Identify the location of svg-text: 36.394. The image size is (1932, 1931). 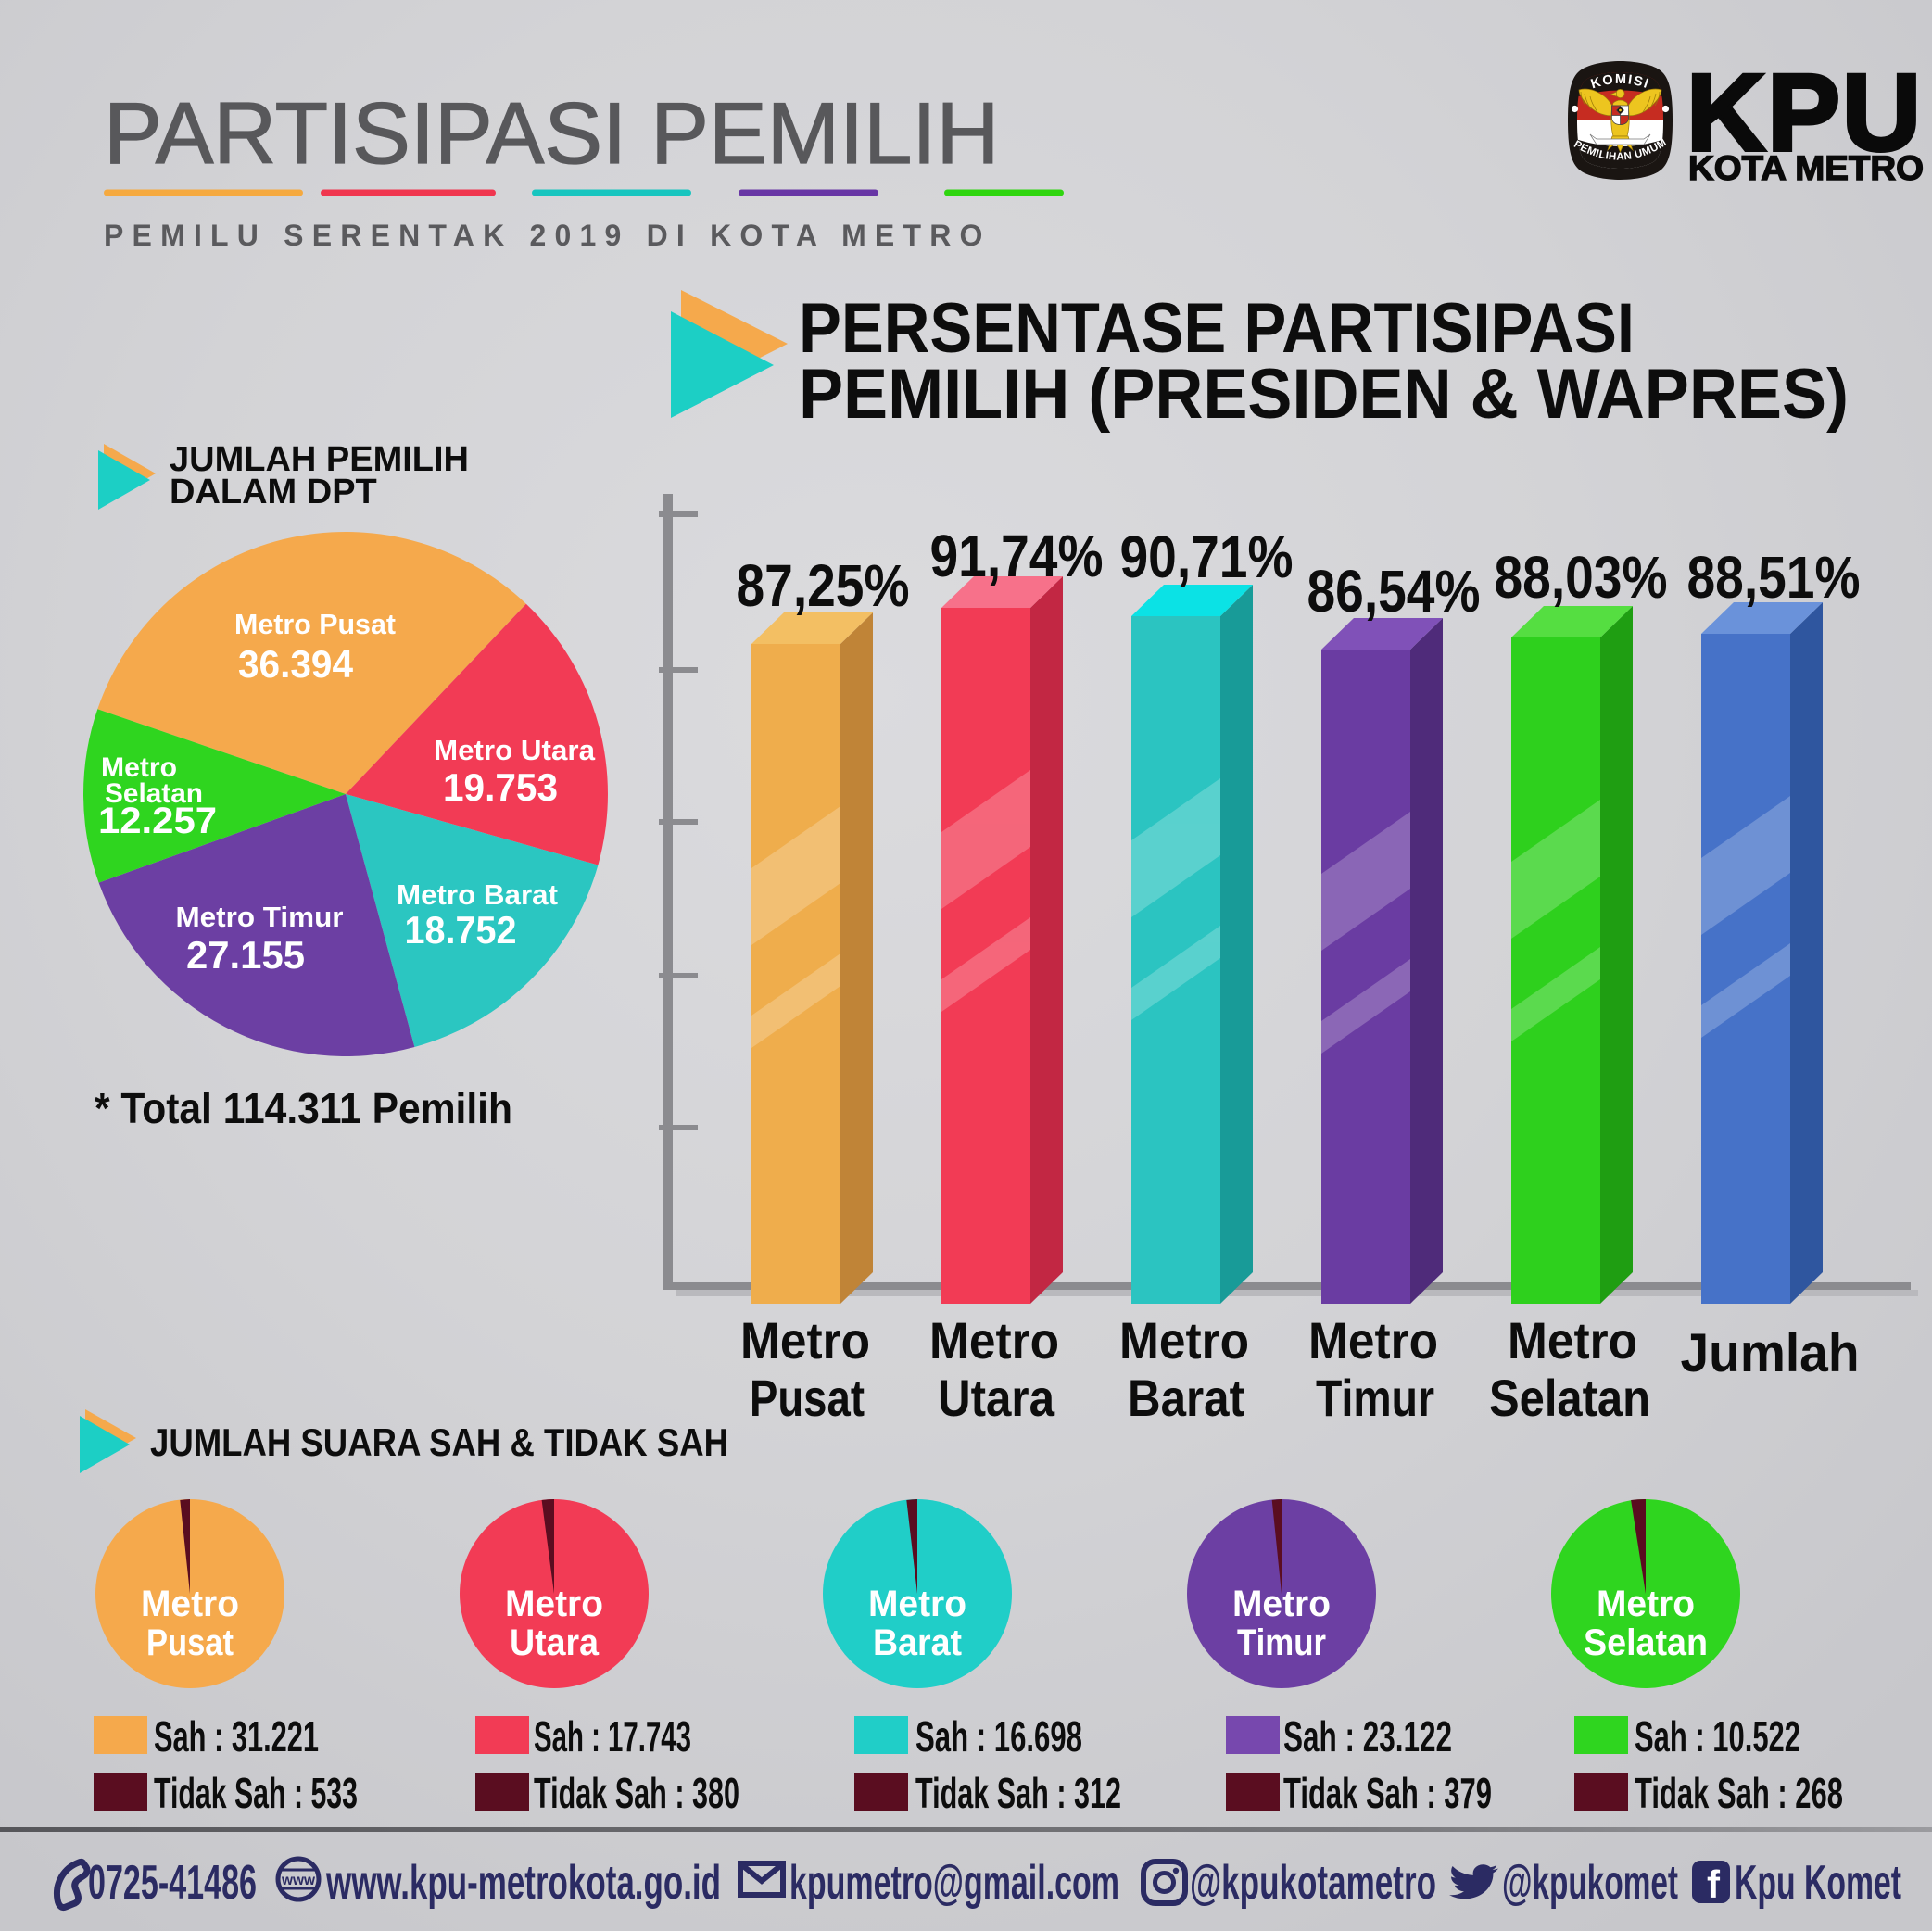
(296, 664).